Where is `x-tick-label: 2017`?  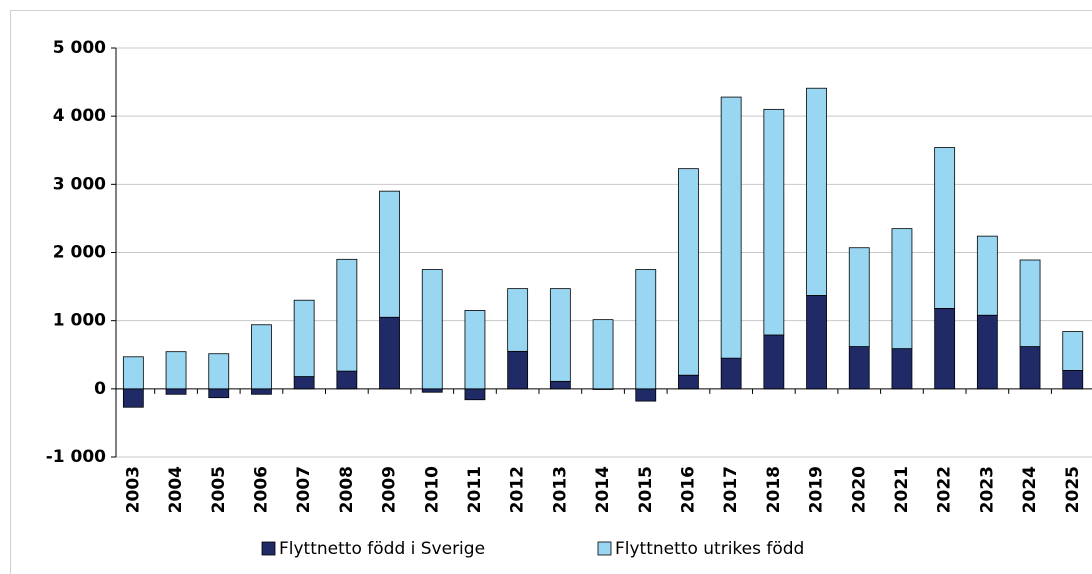
x-tick-label: 2017 is located at coordinates (731, 489).